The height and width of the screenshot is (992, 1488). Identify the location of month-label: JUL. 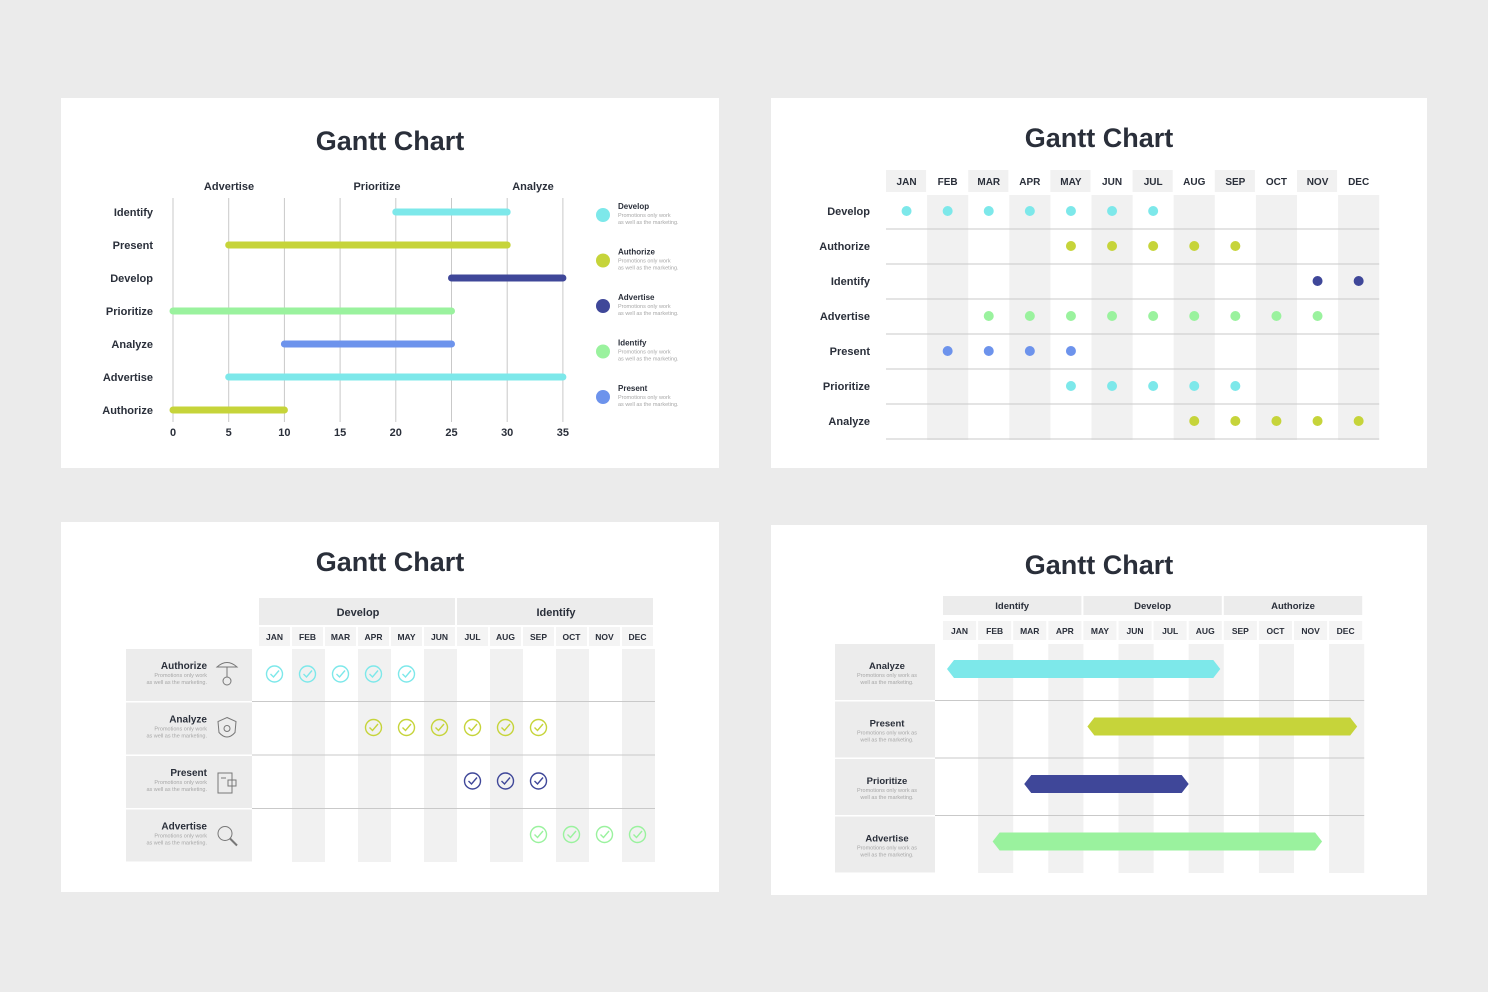
(1170, 631).